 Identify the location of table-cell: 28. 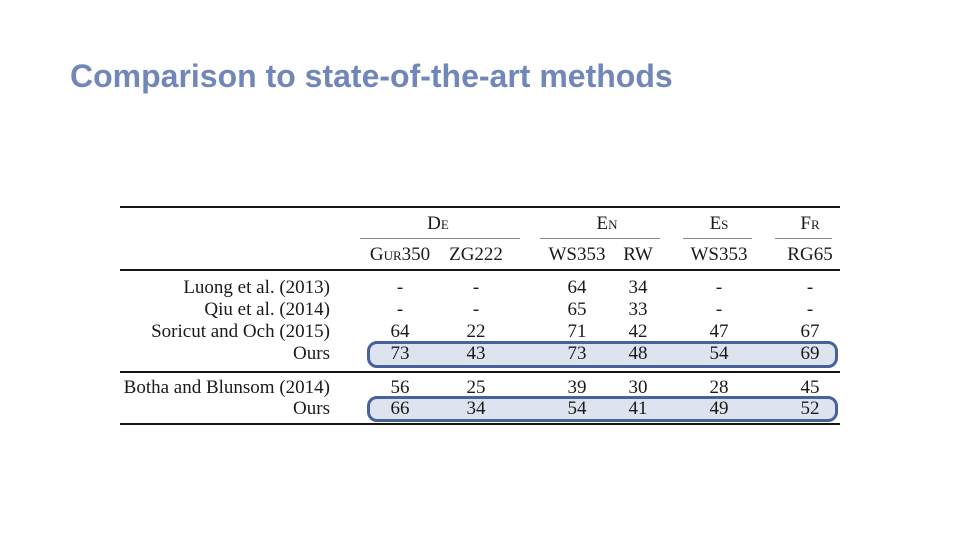
(719, 387).